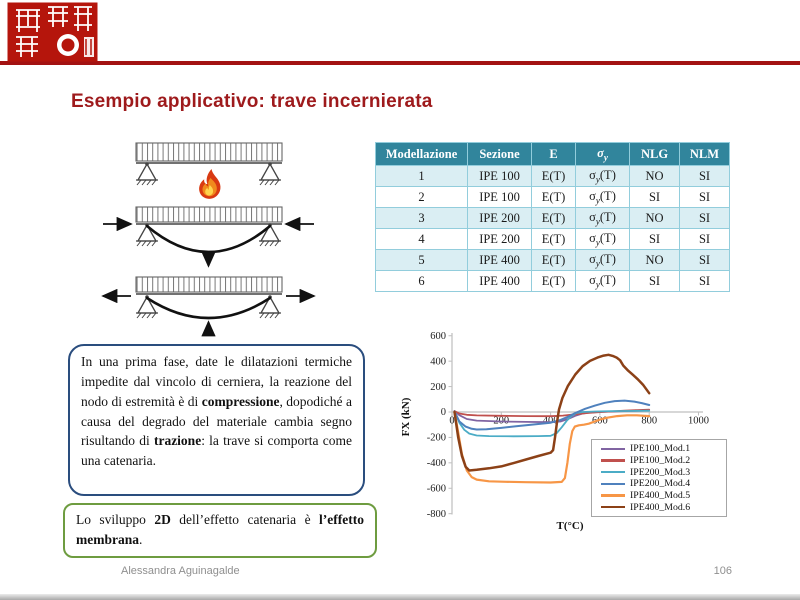 Image resolution: width=800 pixels, height=600 pixels. What do you see at coordinates (245, 519) in the screenshot?
I see `note-text: dell’effetto catenaria è` at bounding box center [245, 519].